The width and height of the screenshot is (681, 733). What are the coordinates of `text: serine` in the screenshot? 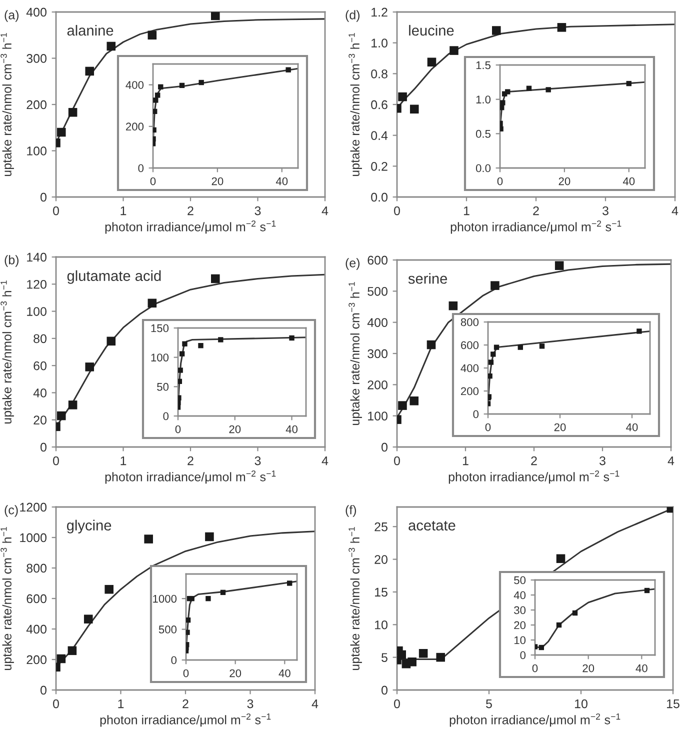 It's located at (428, 278).